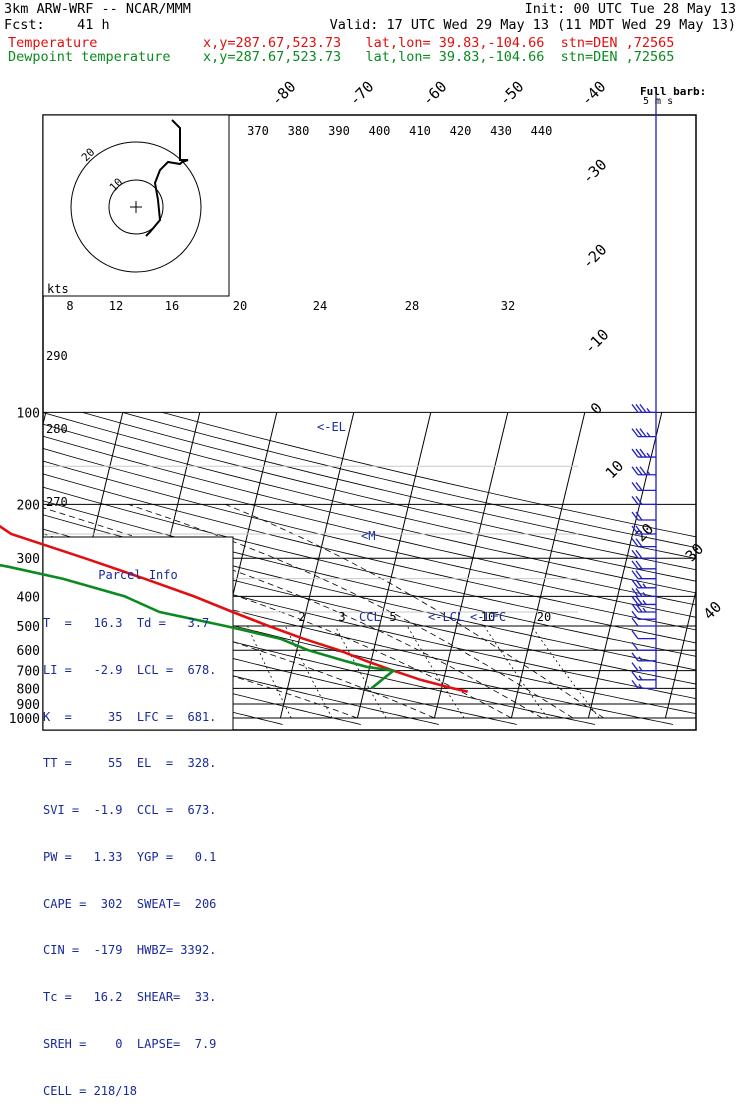 This screenshot has height=1115, width=740. What do you see at coordinates (28, 705) in the screenshot?
I see `pressure-tick-label: 900` at bounding box center [28, 705].